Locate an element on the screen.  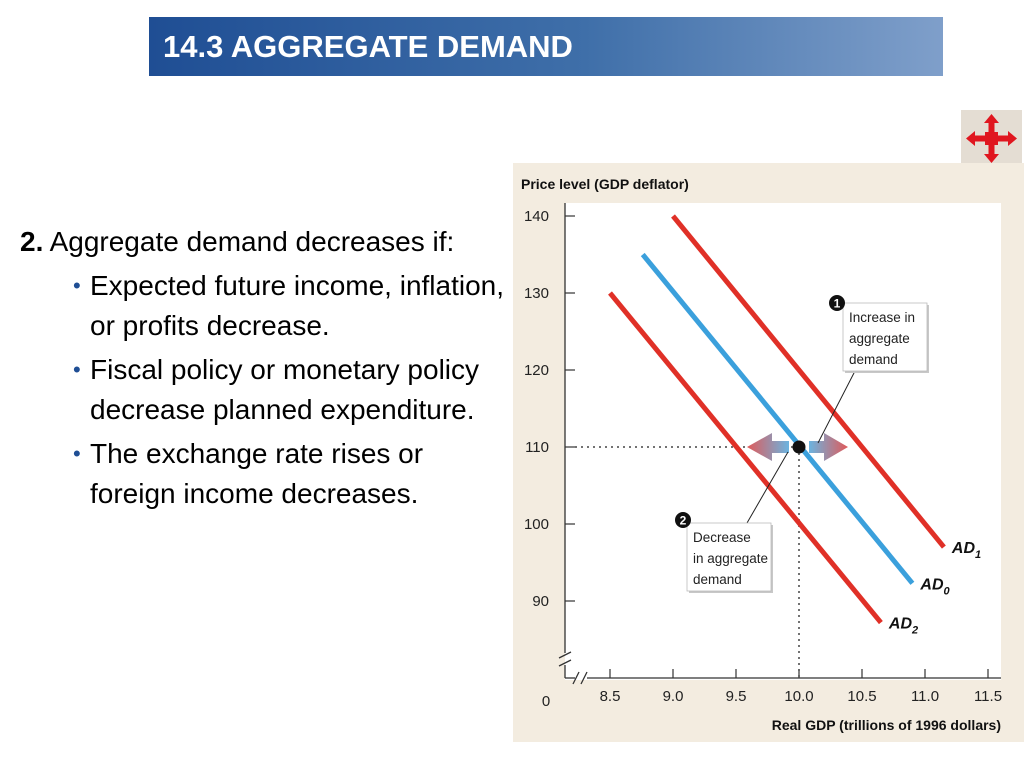
annotation-text-line: aggregate is located at coordinates (879, 338).